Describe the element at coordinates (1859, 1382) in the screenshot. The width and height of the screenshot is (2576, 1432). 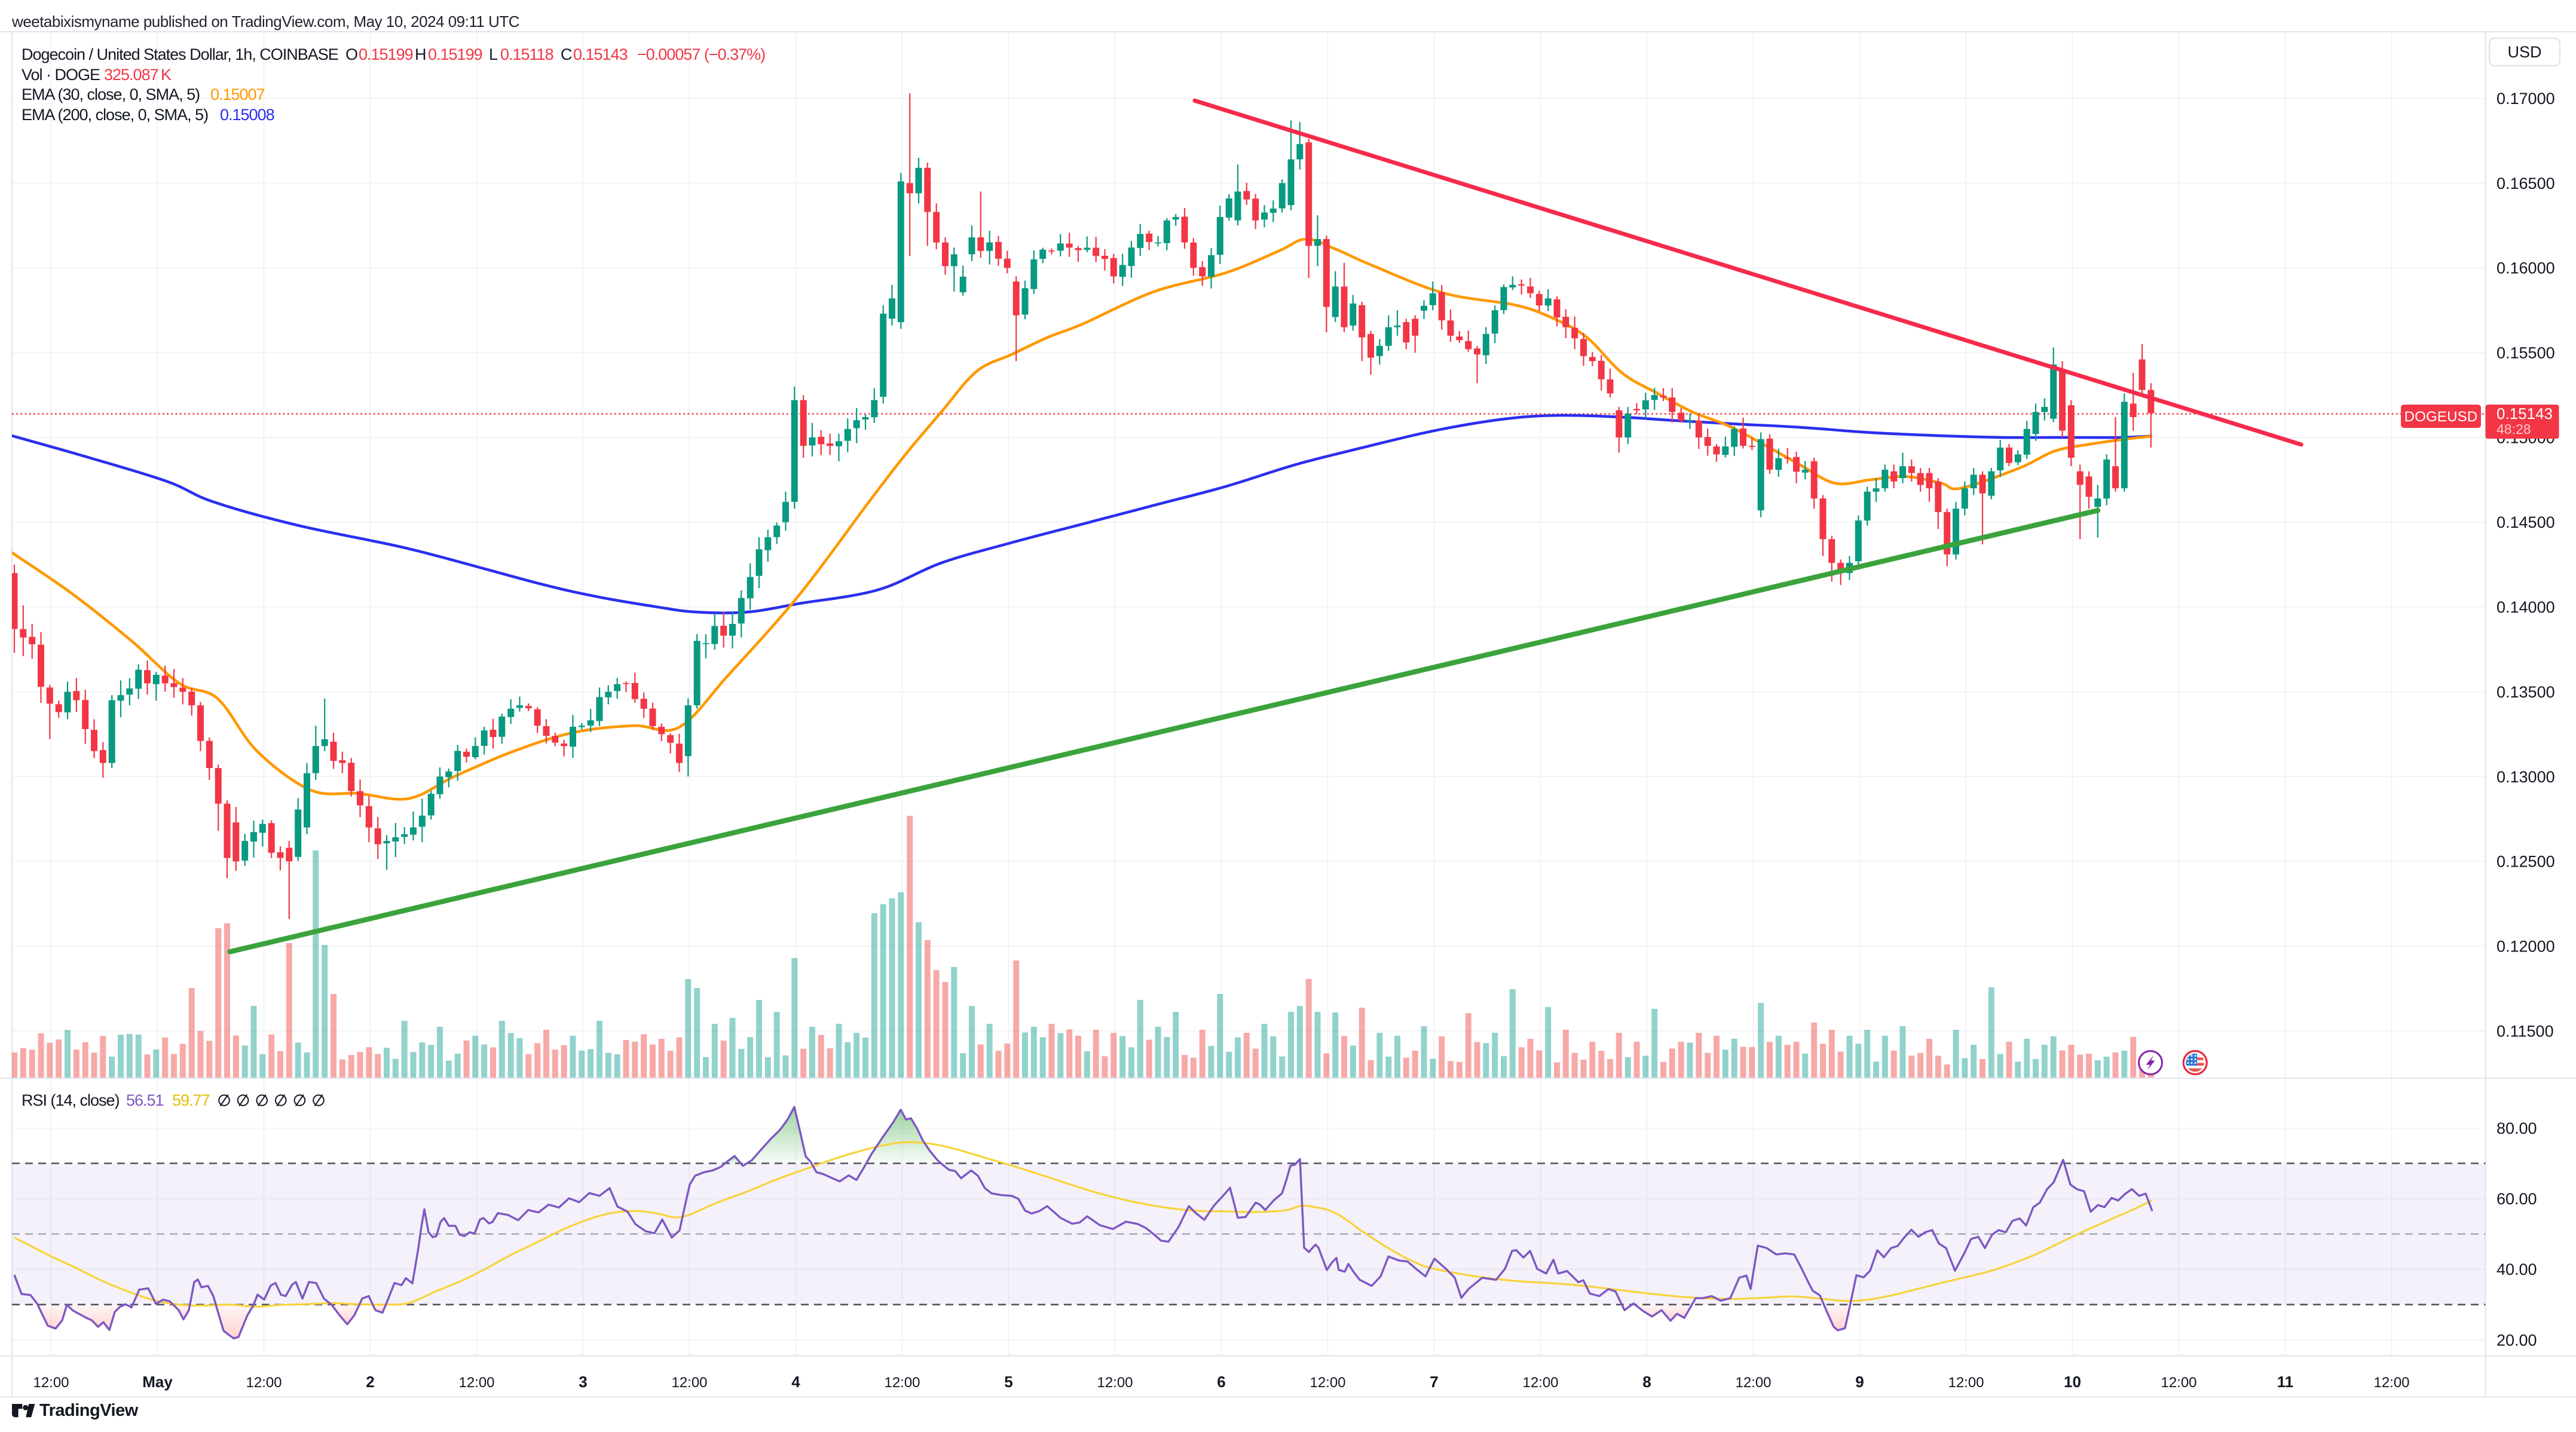
I see `svg-text: 9` at that location.